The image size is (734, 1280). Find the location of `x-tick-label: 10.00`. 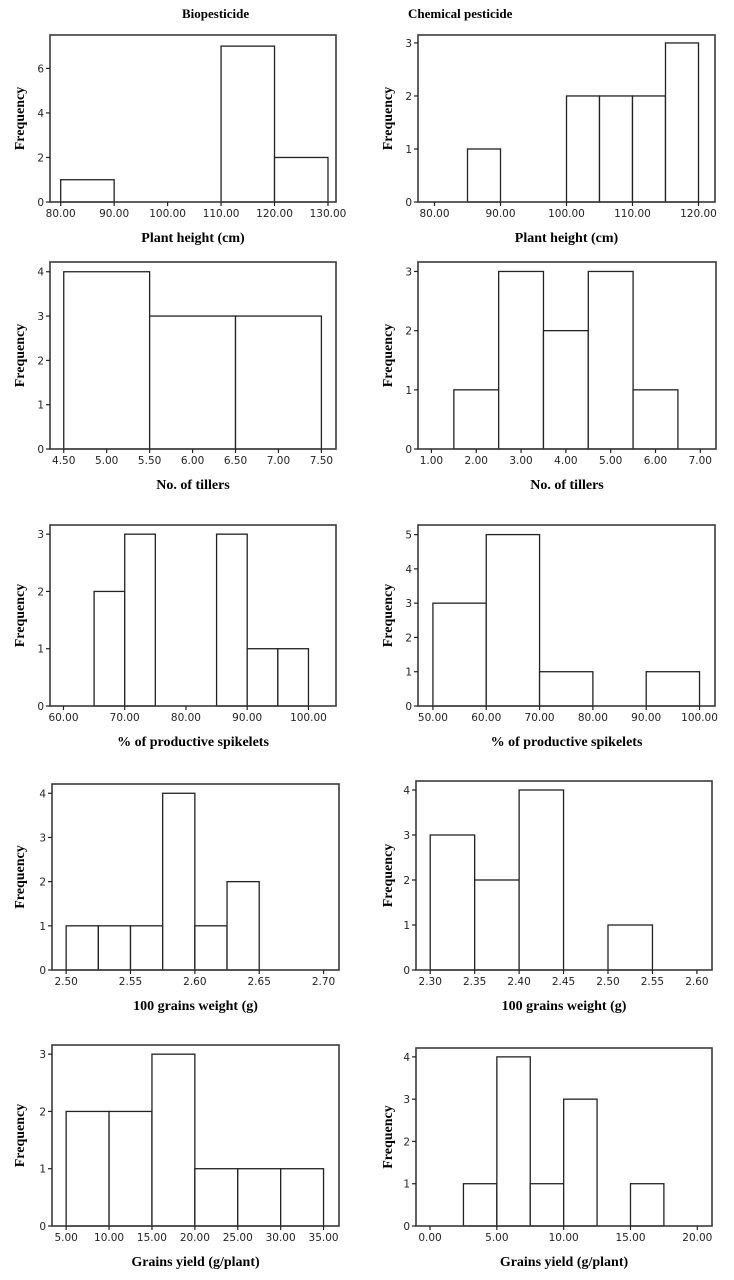

x-tick-label: 10.00 is located at coordinates (564, 1238).